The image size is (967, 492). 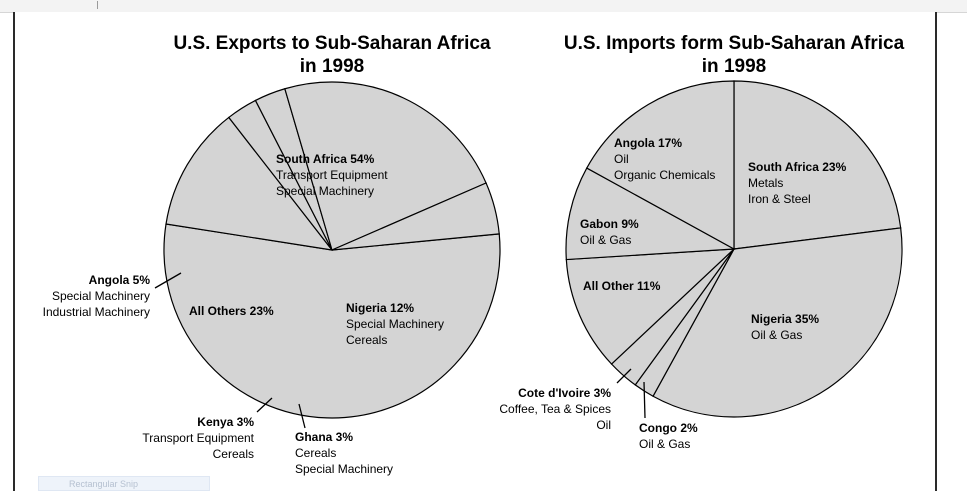 What do you see at coordinates (249, 183) in the screenshot?
I see `exports-slice-nigeria` at bounding box center [249, 183].